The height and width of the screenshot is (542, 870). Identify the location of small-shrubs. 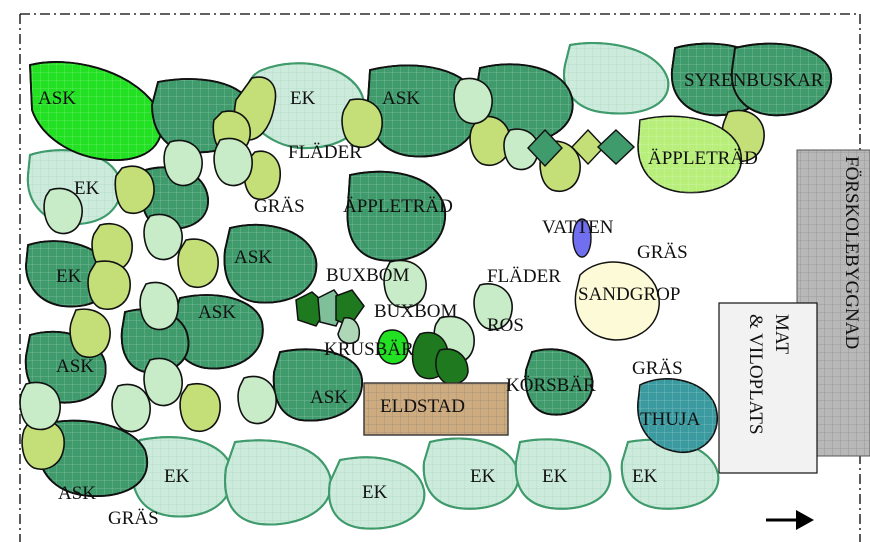
(581, 148).